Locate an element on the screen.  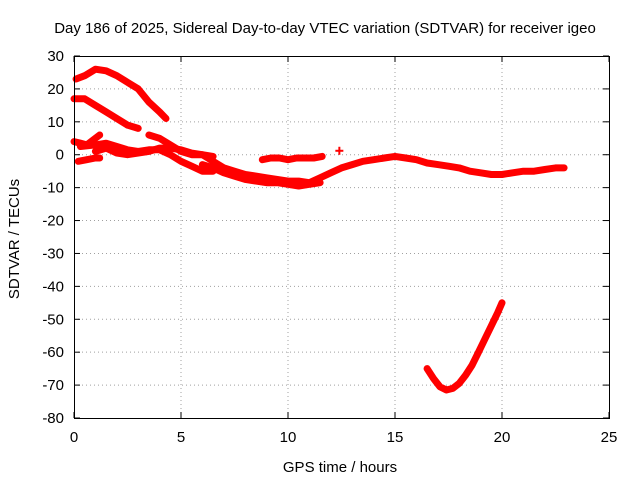
y-tick-label: 20 is located at coordinates (55, 89).